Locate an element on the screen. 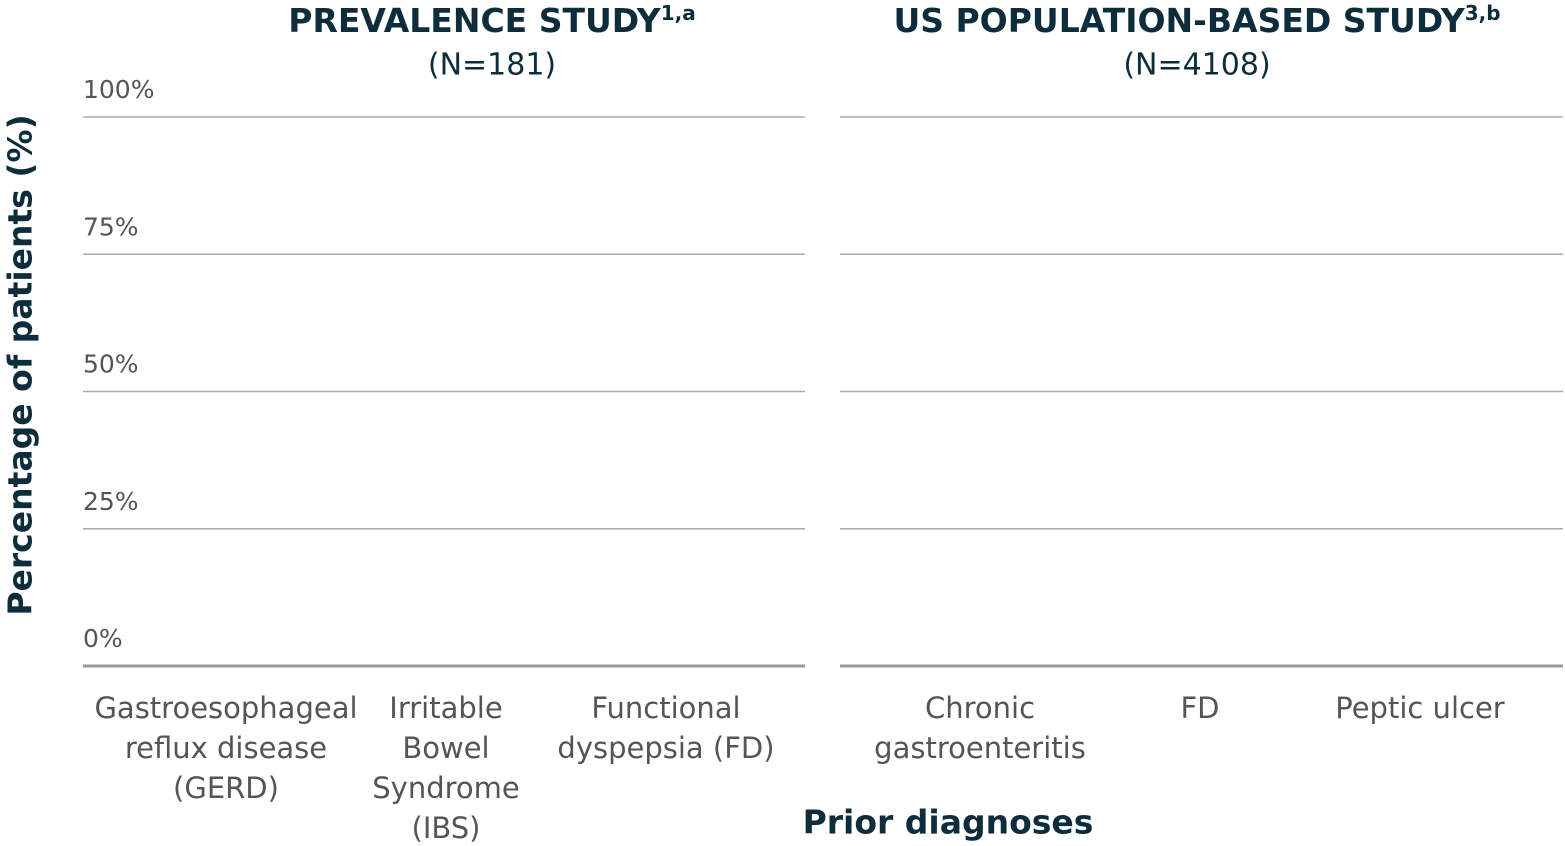 This screenshot has width=1565, height=846. title-text: US POPULATION-BASED STUDY is located at coordinates (1179, 20).